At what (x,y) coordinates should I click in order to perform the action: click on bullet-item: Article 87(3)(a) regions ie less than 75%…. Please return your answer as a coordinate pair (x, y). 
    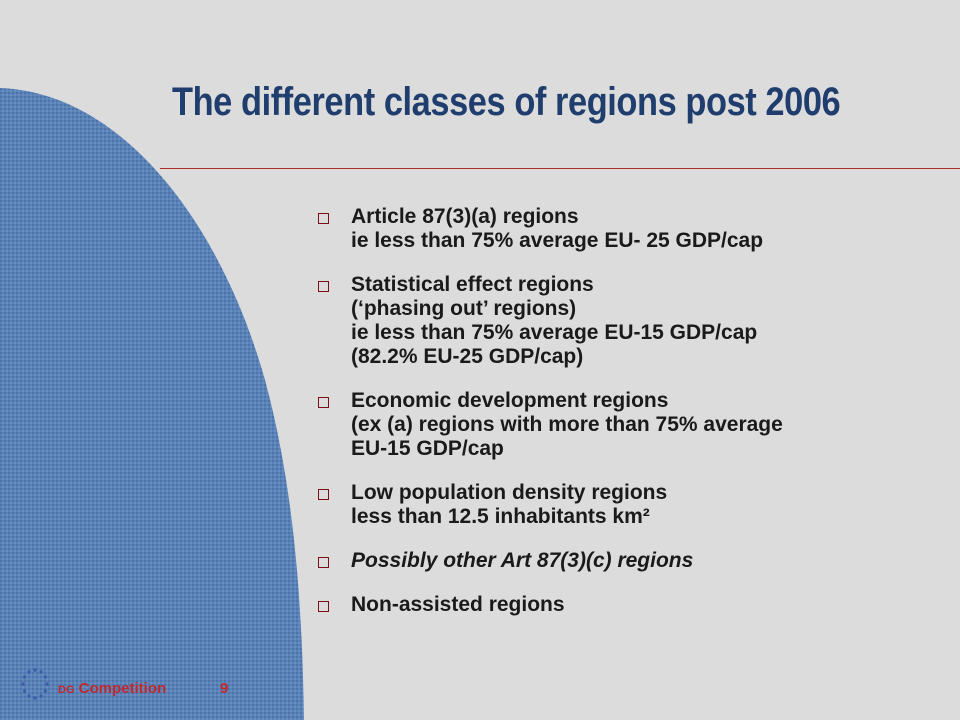
    Looking at the image, I should click on (628, 229).